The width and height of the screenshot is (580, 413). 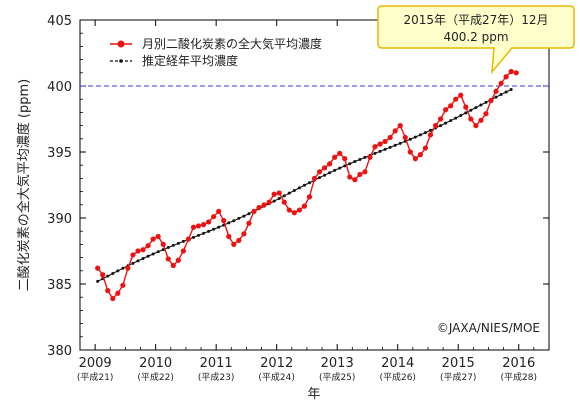 I want to click on callout-line2: 400.2 ppm, so click(x=475, y=37).